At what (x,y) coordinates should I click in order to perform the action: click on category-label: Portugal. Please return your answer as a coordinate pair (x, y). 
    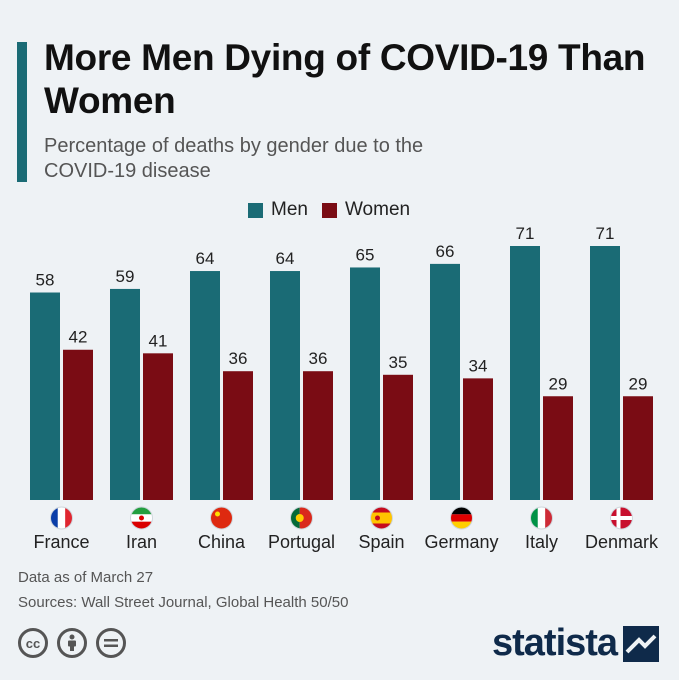
    Looking at the image, I should click on (301, 542).